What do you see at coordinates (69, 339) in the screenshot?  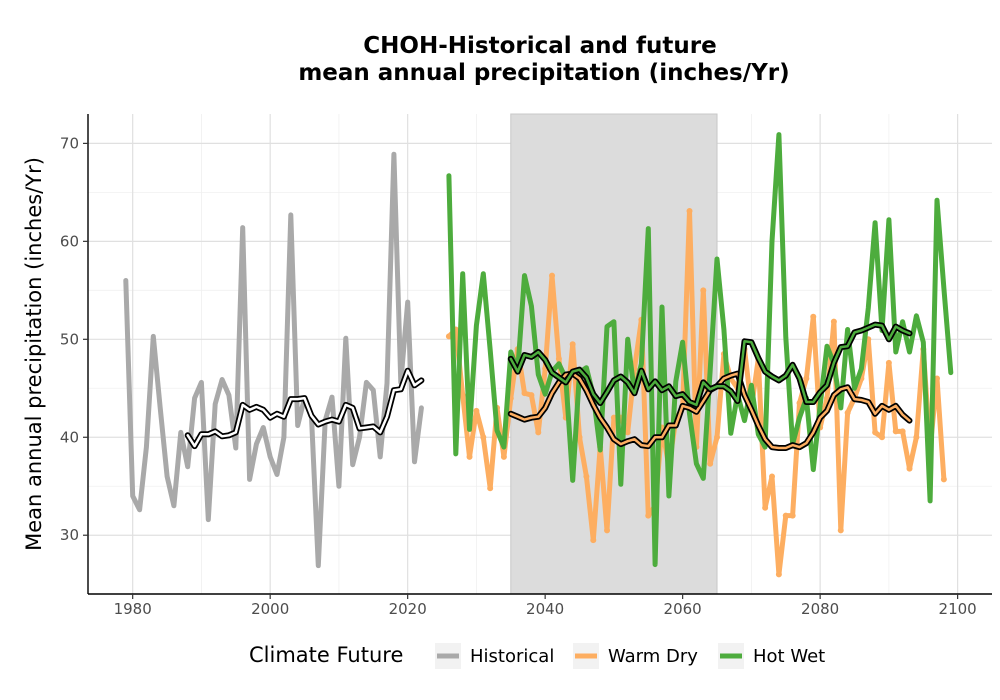 I see `y-tick-label: 50` at bounding box center [69, 339].